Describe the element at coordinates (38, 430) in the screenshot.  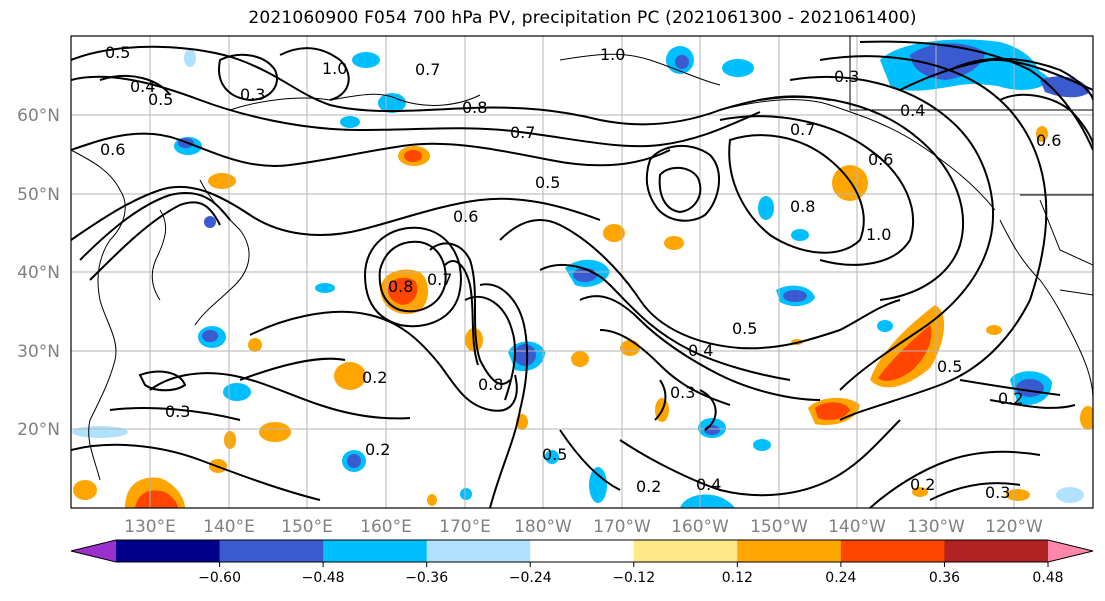
I see `lat-label: 20°N` at that location.